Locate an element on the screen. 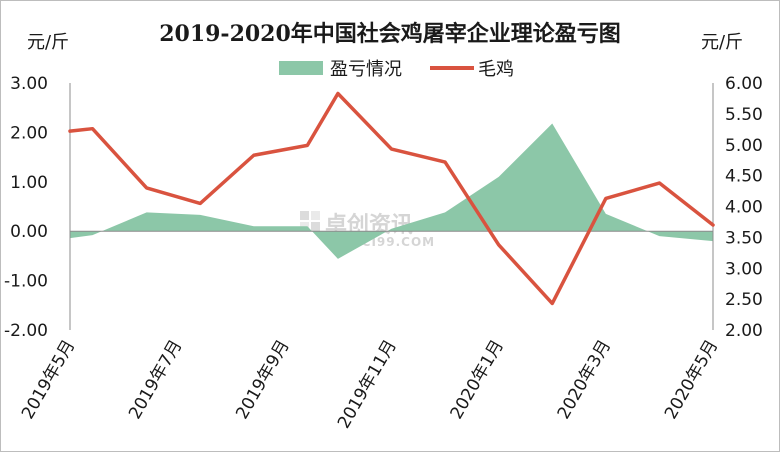  right-axis-unit: 元/斤 is located at coordinates (722, 42).